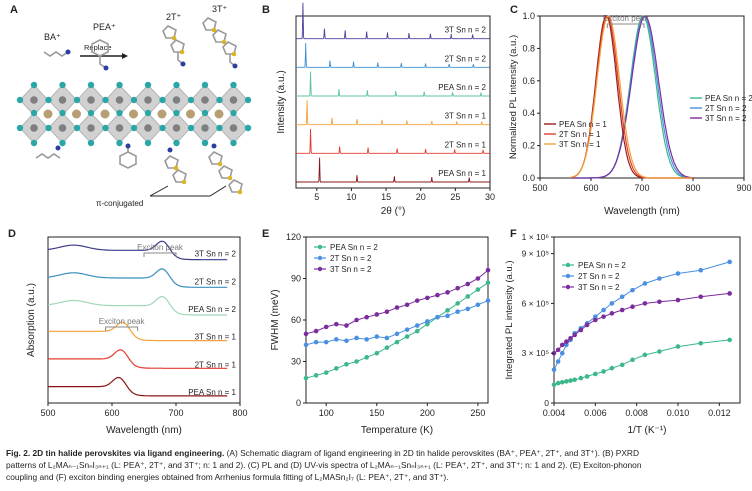 The height and width of the screenshot is (491, 752). Describe the element at coordinates (275, 319) in the screenshot. I see `y-axis-label: FWHM (meV)` at that location.